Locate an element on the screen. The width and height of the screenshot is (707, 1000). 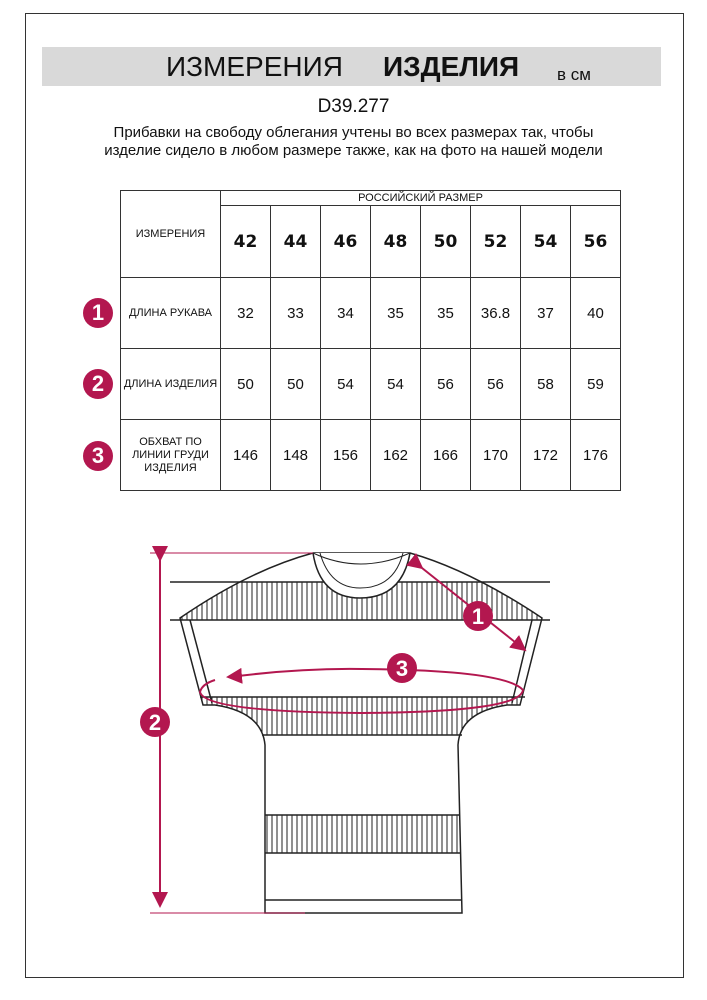
diagram-marker-2-label: 2 is located at coordinates (155, 722).